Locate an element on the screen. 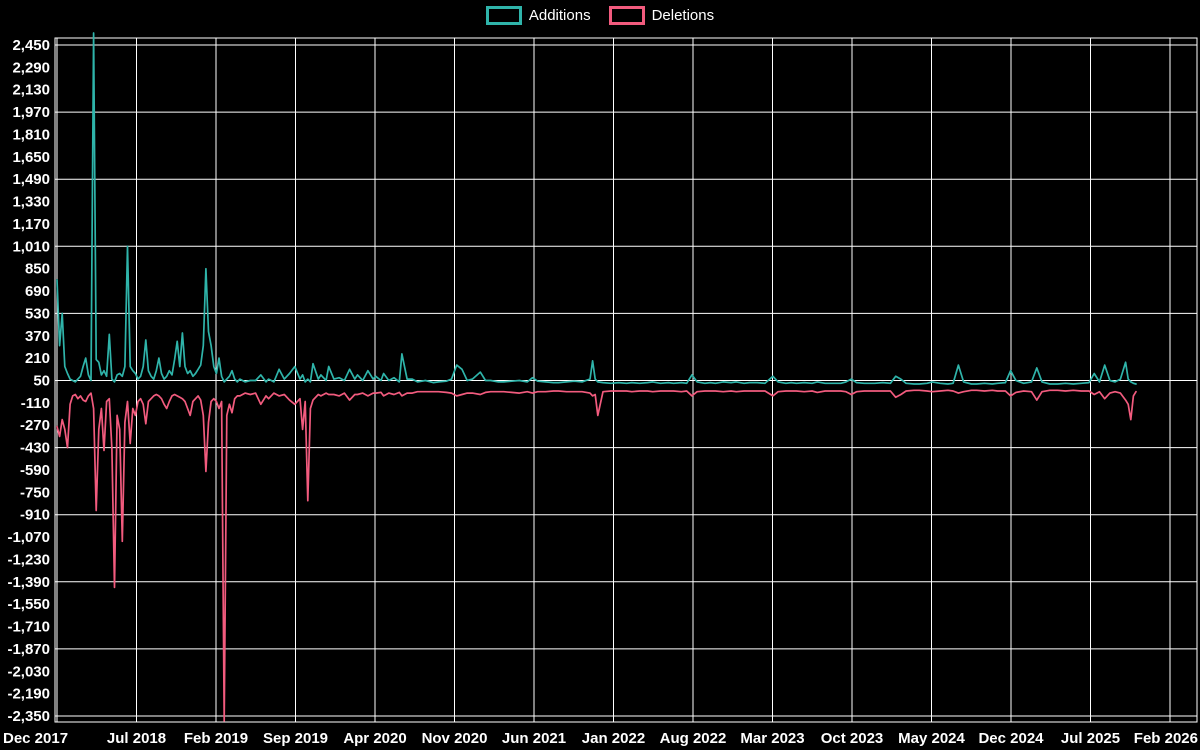  y-axis-label: -1,230 is located at coordinates (28, 559).